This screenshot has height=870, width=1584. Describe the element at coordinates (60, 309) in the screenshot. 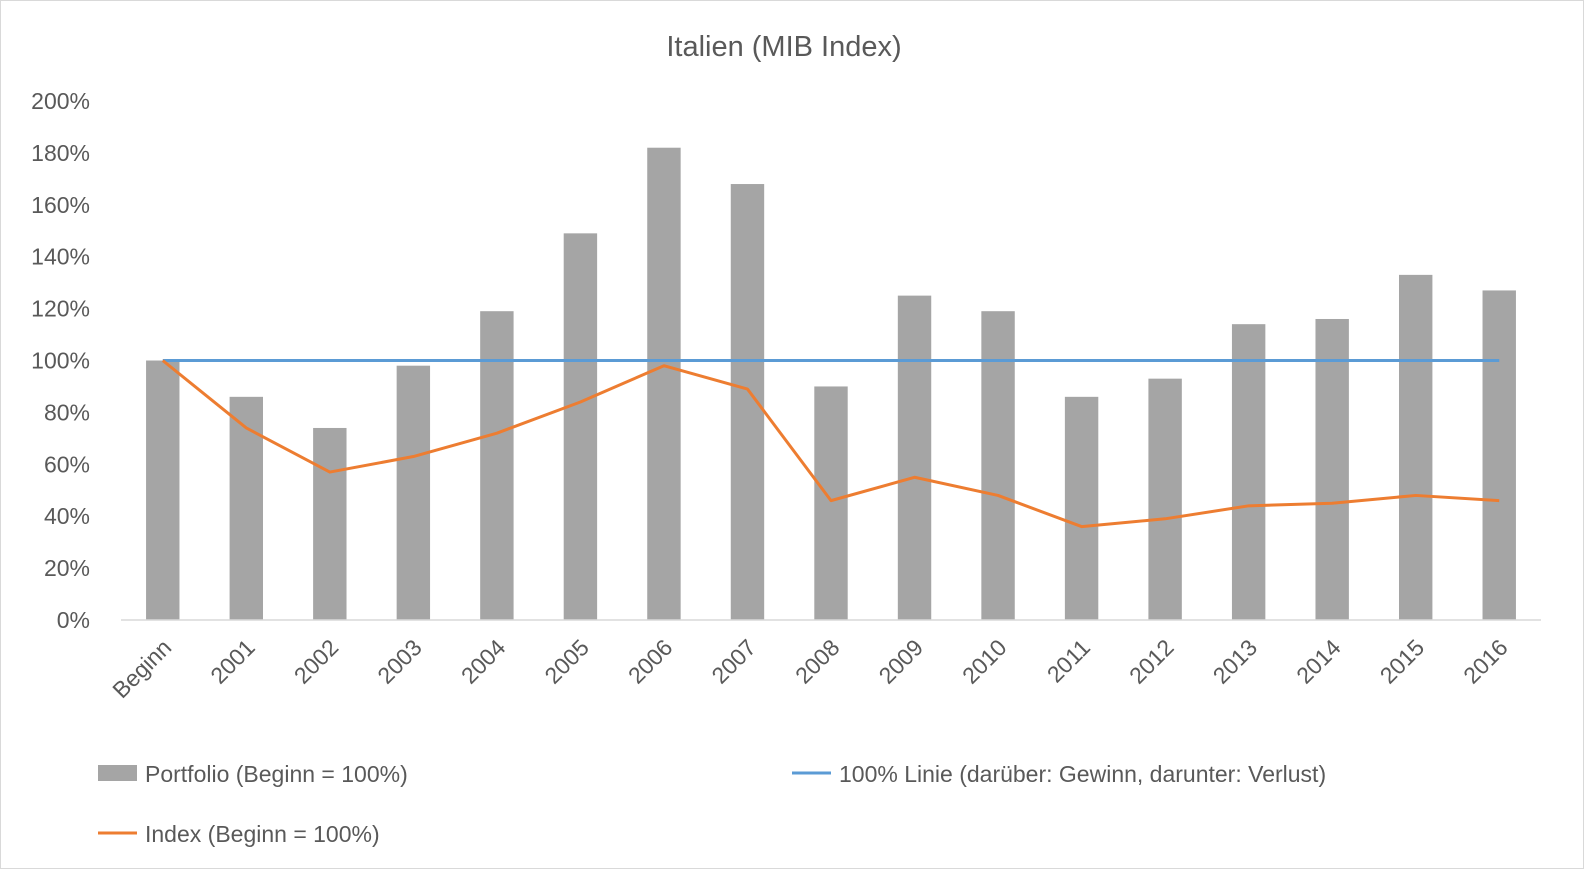

I see `y-tick-label: 120%` at that location.